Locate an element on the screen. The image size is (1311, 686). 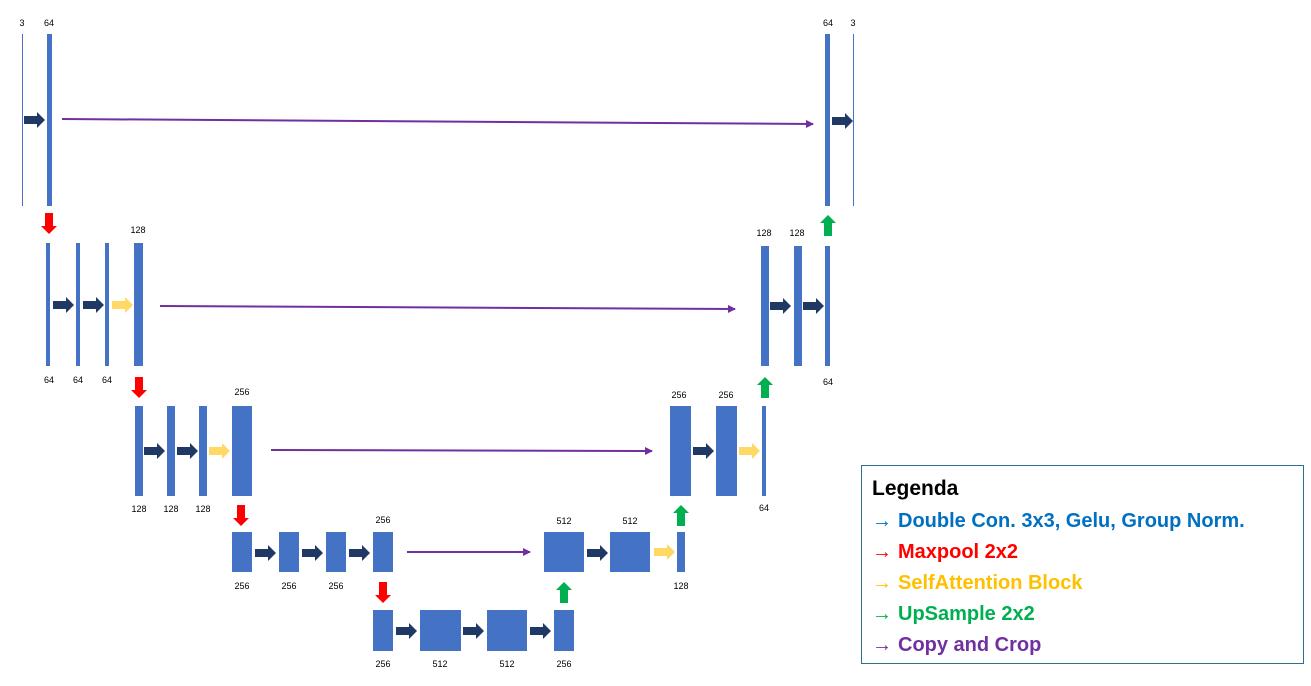
block-input is located at coordinates (22, 120).